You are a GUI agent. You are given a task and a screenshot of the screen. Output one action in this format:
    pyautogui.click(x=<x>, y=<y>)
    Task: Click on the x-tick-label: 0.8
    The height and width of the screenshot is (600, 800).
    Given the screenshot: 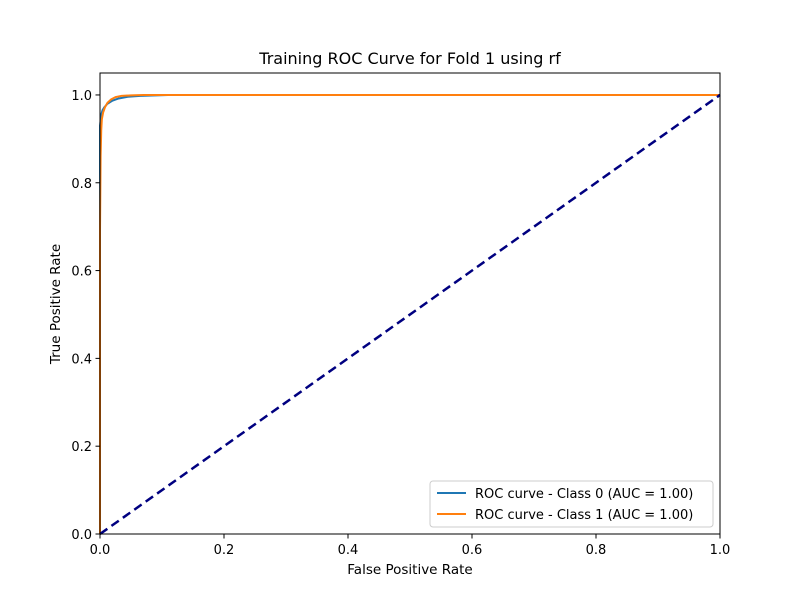 What is the action you would take?
    pyautogui.click(x=596, y=550)
    